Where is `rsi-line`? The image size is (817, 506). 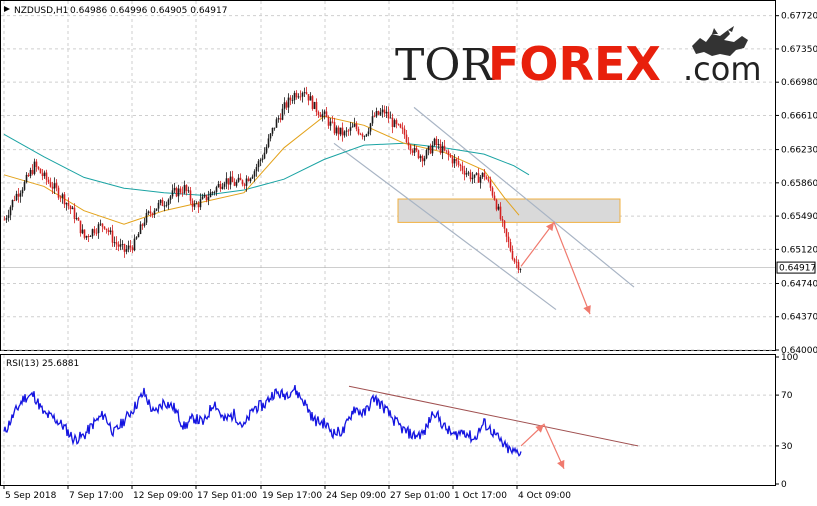 rsi-line is located at coordinates (262, 420).